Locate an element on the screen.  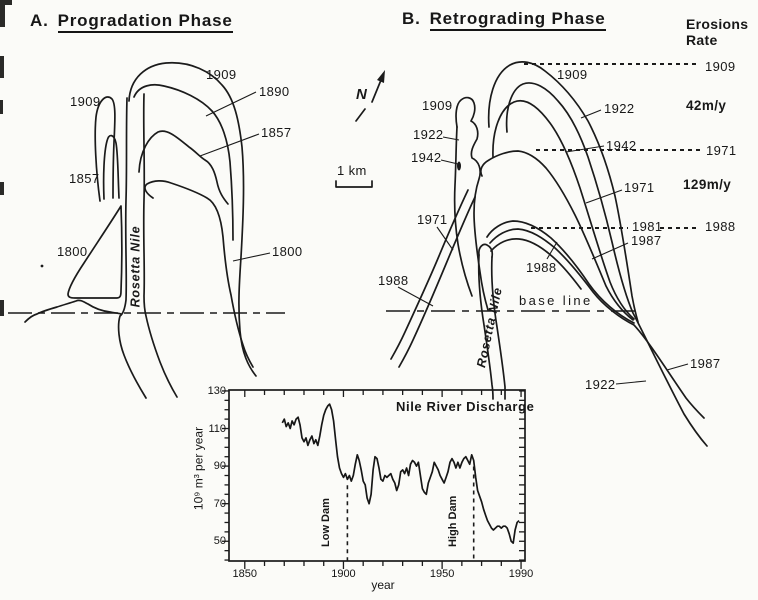
b-shoreline-1987 is located at coordinates (597, 323).